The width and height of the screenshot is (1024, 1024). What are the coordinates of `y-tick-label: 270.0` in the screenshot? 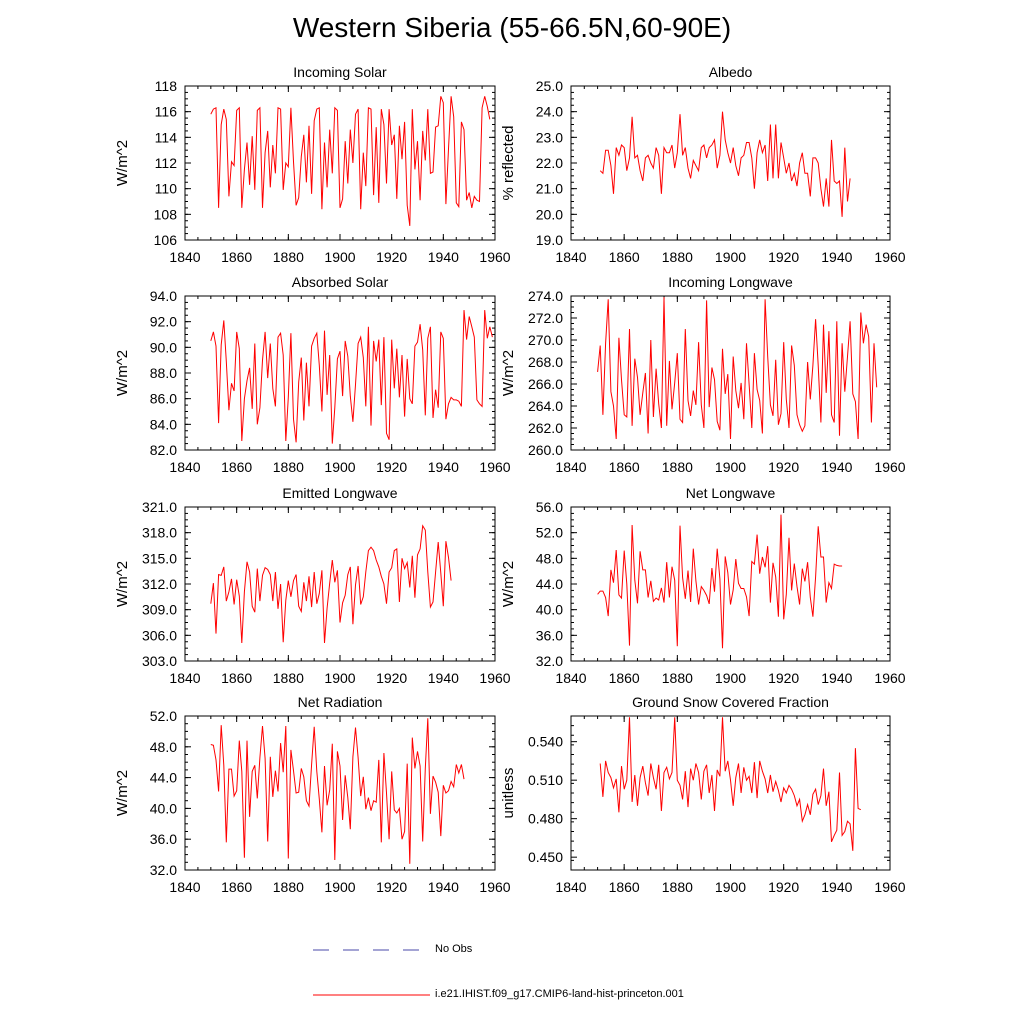 It's located at (545, 340).